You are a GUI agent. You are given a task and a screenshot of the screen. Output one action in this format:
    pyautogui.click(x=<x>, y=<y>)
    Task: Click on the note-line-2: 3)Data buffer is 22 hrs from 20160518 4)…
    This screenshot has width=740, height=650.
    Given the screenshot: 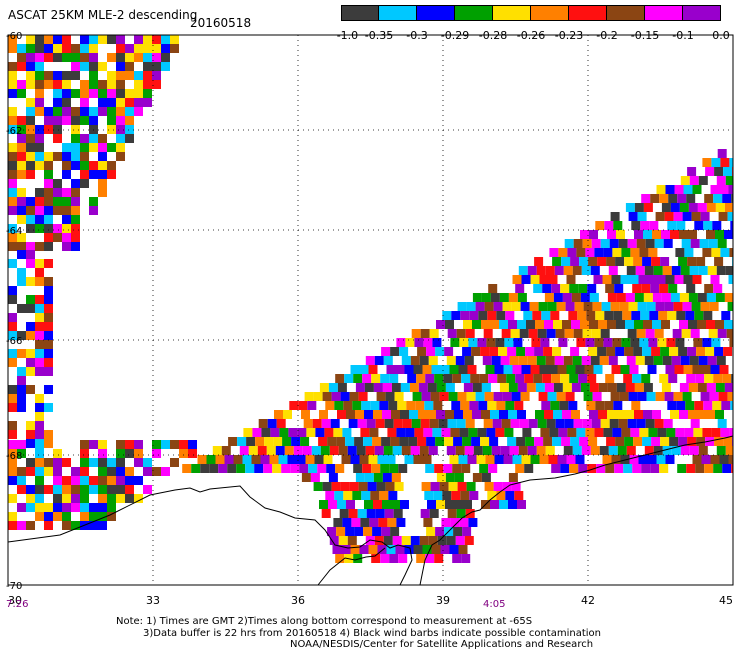 What is the action you would take?
    pyautogui.click(x=372, y=633)
    